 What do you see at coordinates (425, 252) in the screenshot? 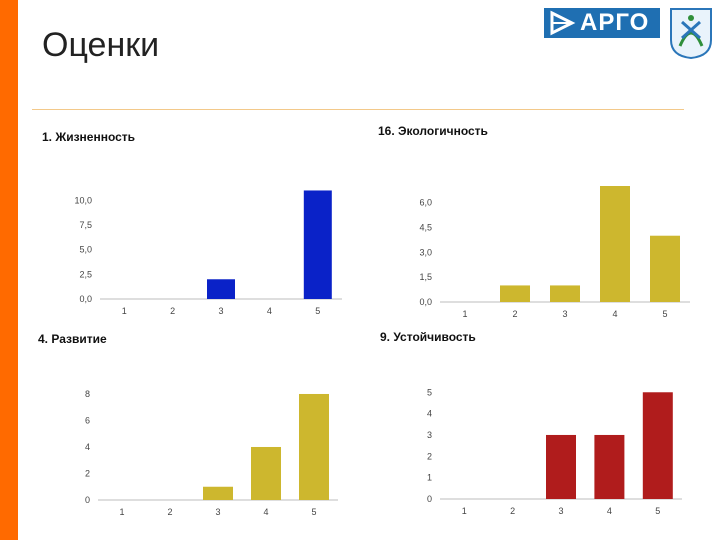
I see `y-tick-label: 3,0` at bounding box center [425, 252].